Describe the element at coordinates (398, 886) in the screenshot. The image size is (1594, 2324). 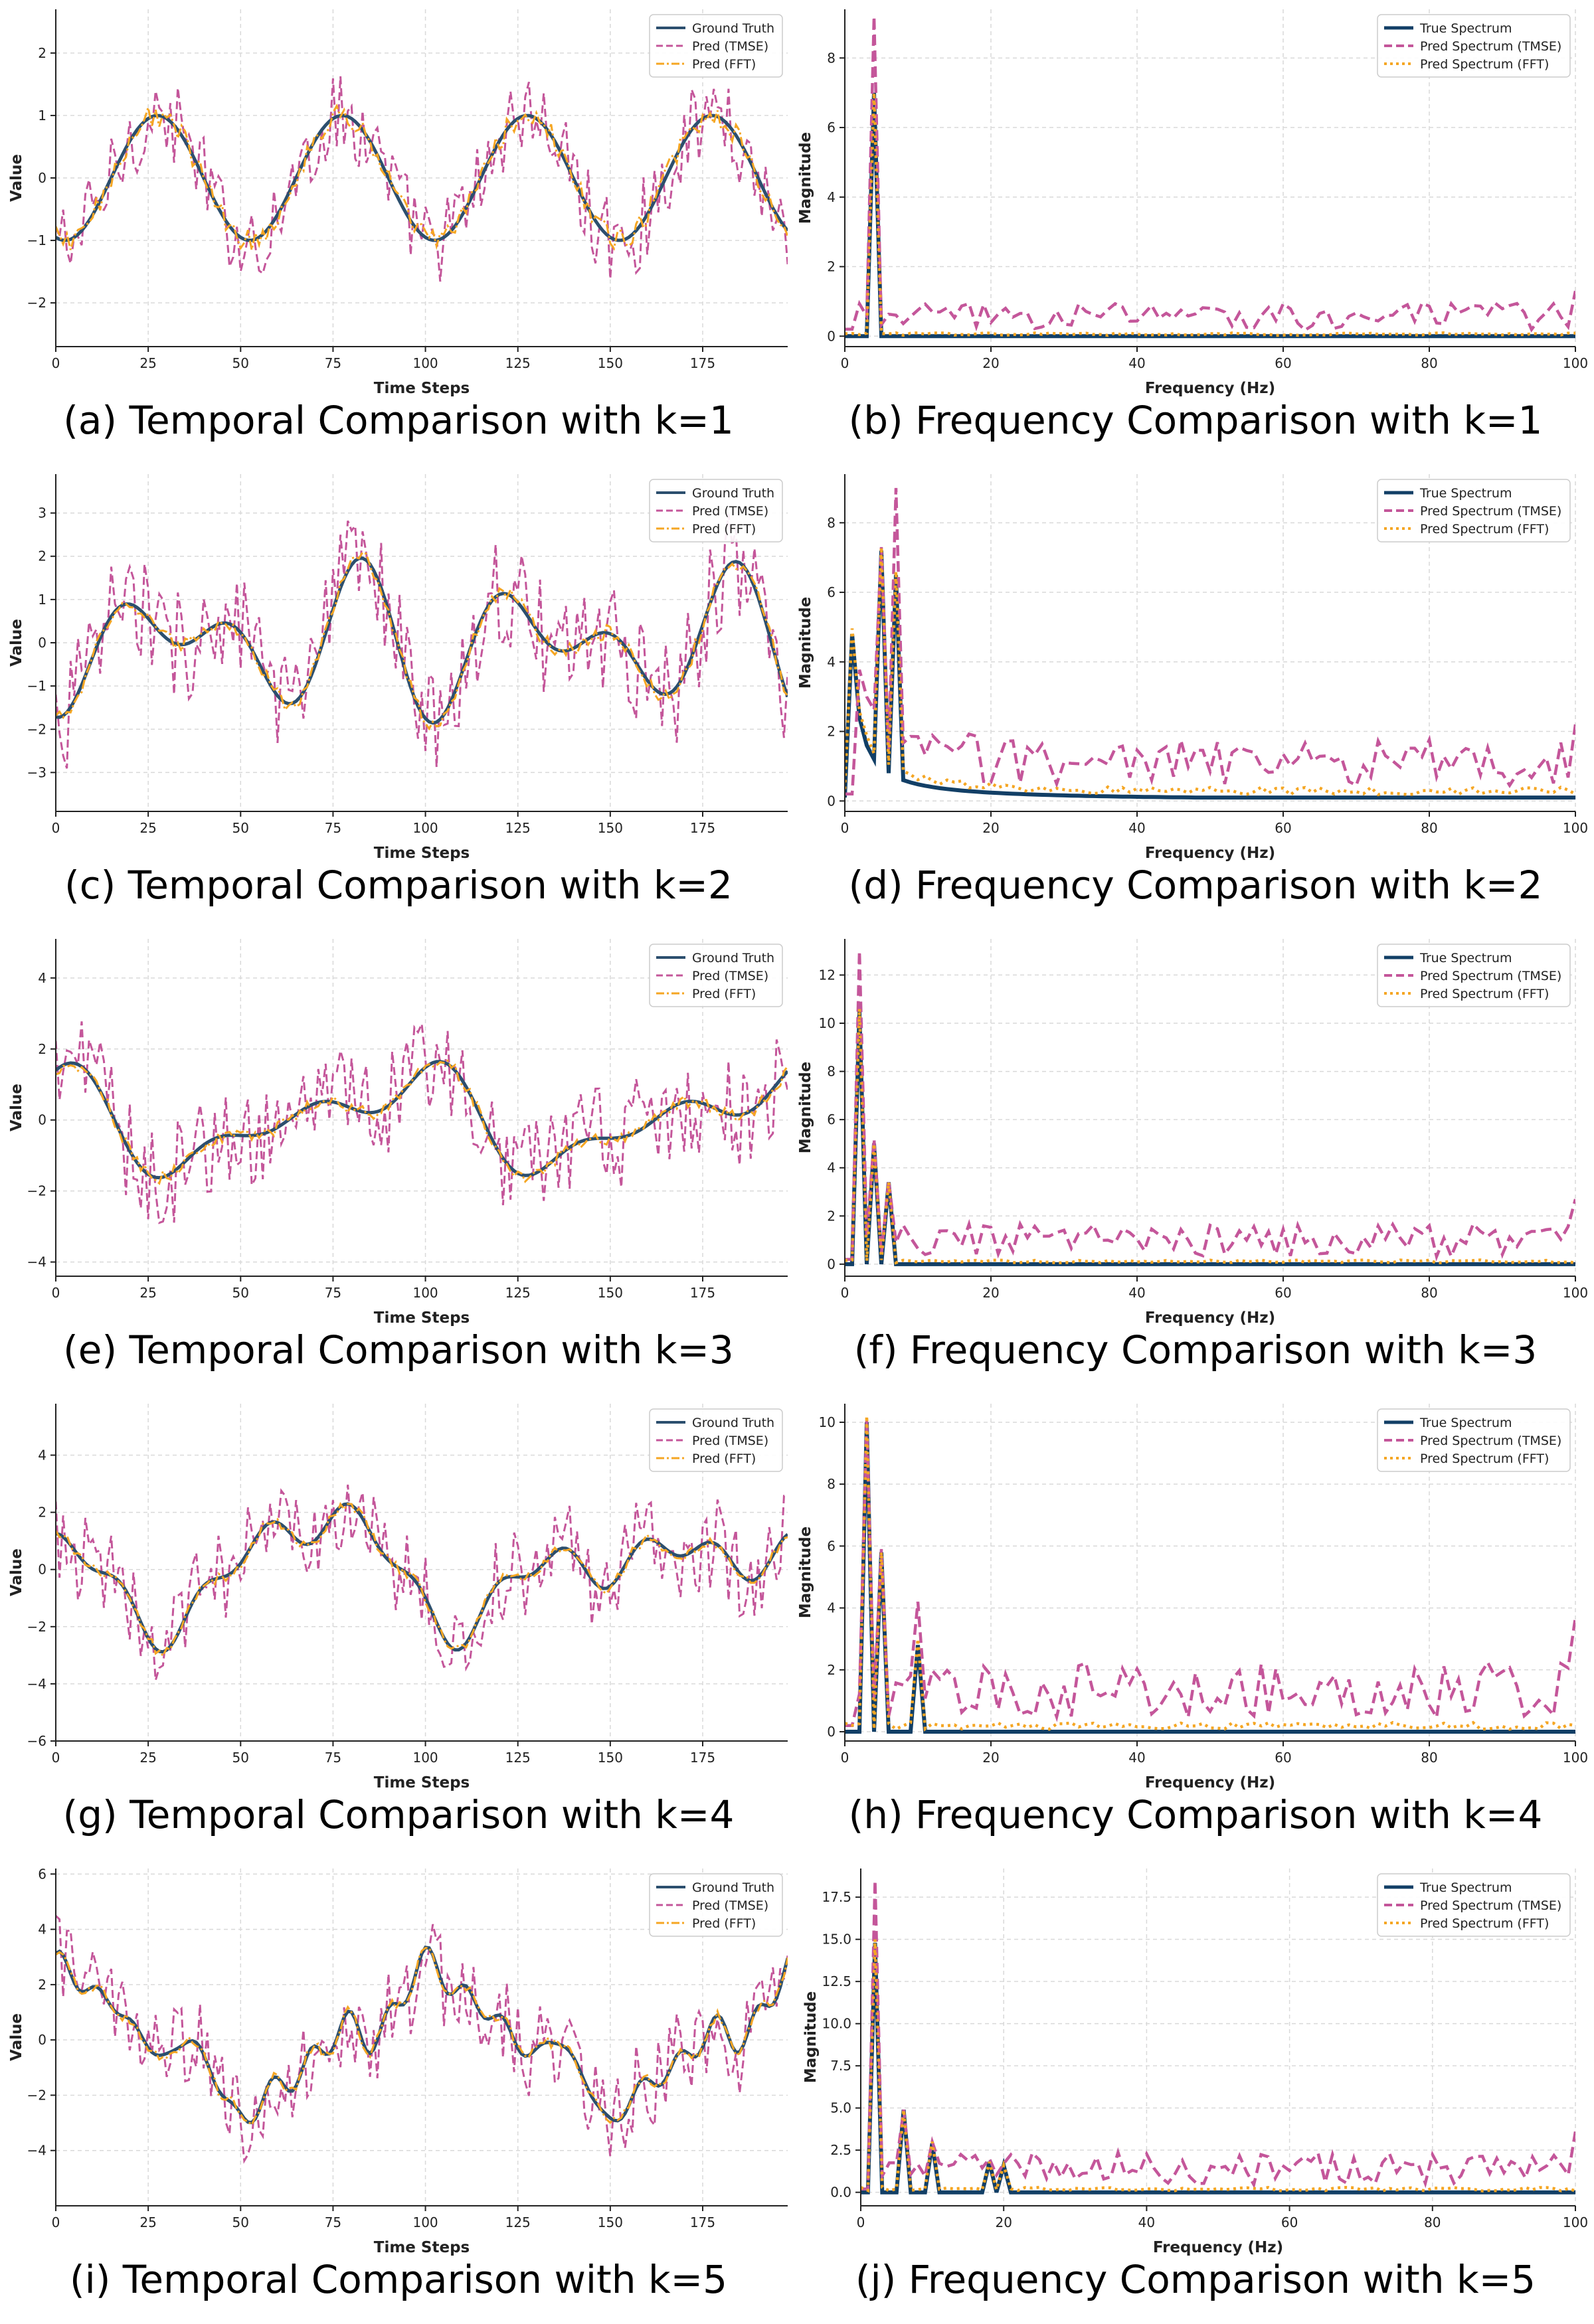
I see `caption-c: (c) Temporal Comparison with k=2` at that location.